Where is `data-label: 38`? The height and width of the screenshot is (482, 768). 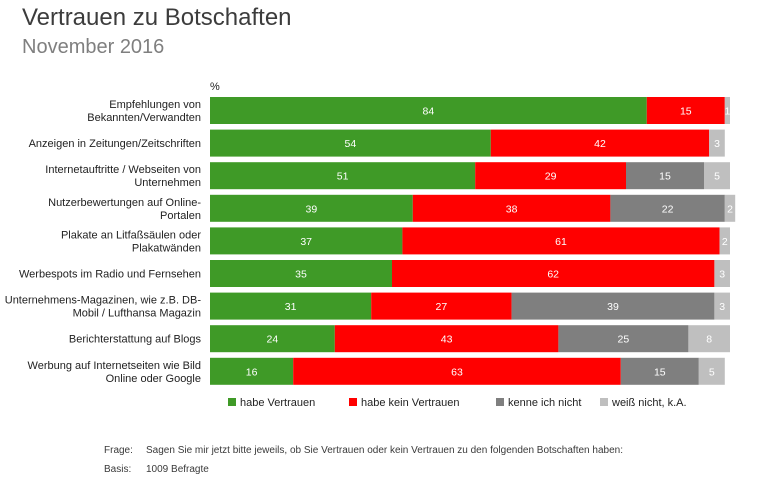
data-label: 38 is located at coordinates (512, 209).